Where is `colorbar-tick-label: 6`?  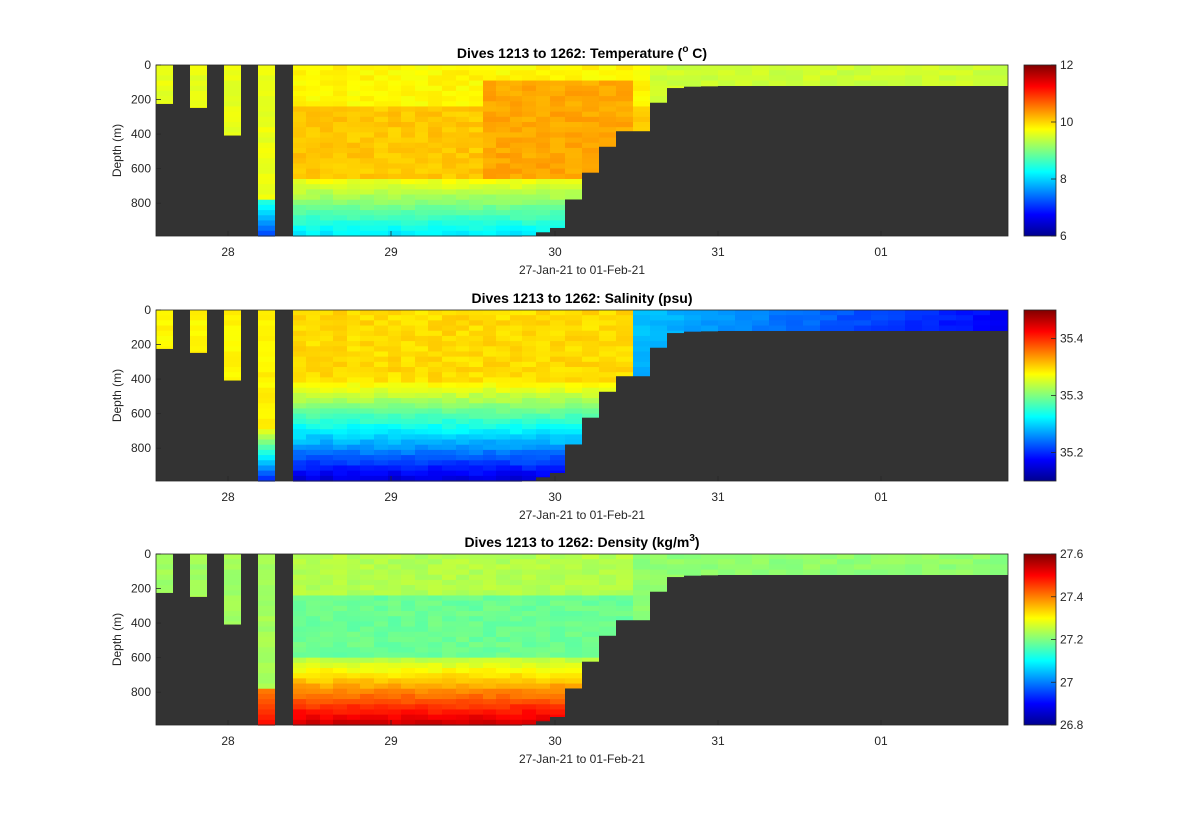 colorbar-tick-label: 6 is located at coordinates (1063, 236).